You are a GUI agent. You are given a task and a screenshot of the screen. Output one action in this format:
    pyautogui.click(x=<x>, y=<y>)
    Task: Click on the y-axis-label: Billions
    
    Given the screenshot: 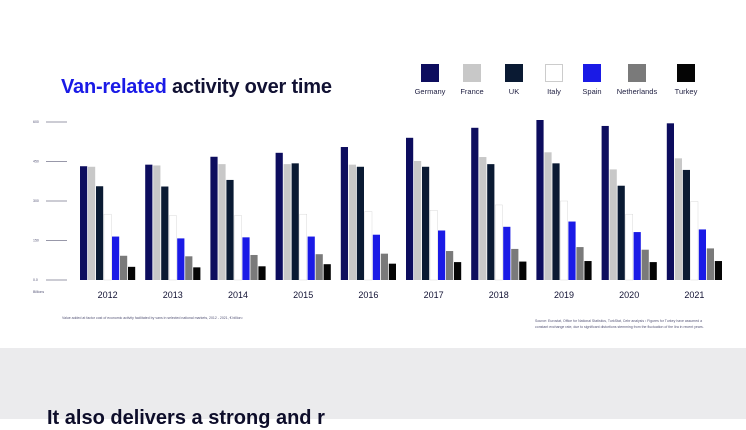 What is the action you would take?
    pyautogui.click(x=38, y=292)
    